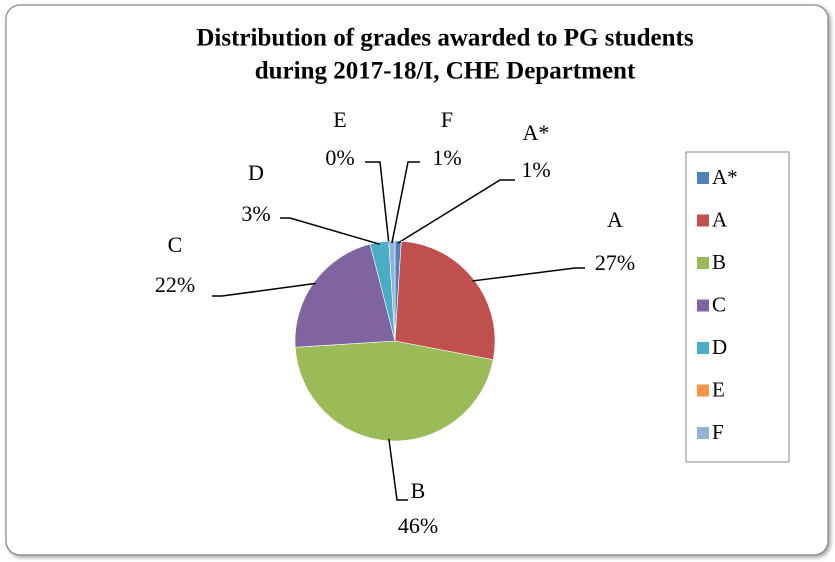 This screenshot has height=562, width=835. What do you see at coordinates (418, 525) in the screenshot?
I see `slice-value-label: 46%` at bounding box center [418, 525].